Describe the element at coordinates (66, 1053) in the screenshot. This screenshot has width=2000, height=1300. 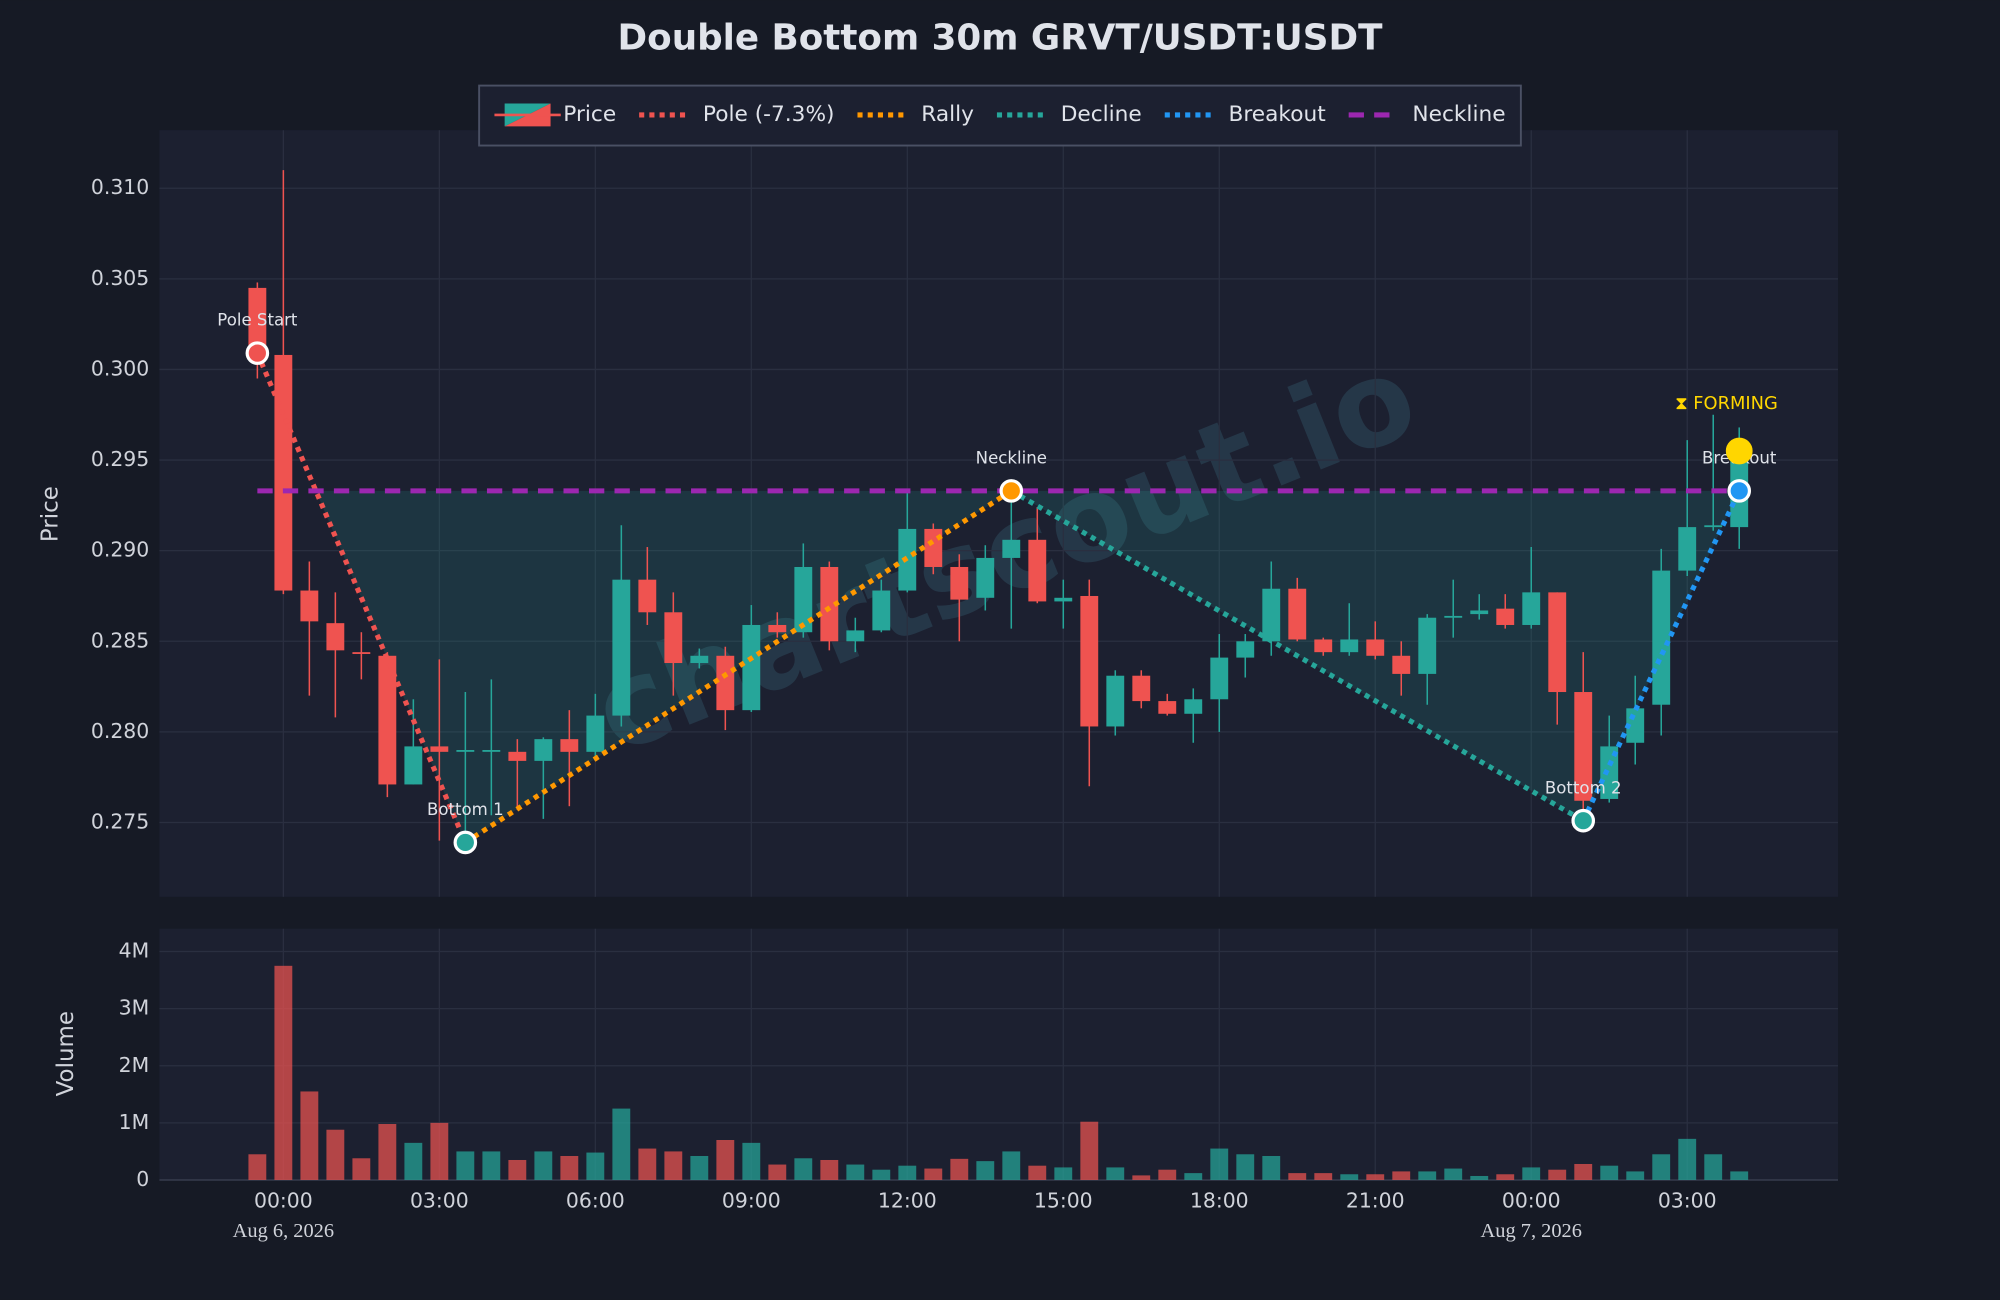
I see `volume-axis-label: Volume` at that location.